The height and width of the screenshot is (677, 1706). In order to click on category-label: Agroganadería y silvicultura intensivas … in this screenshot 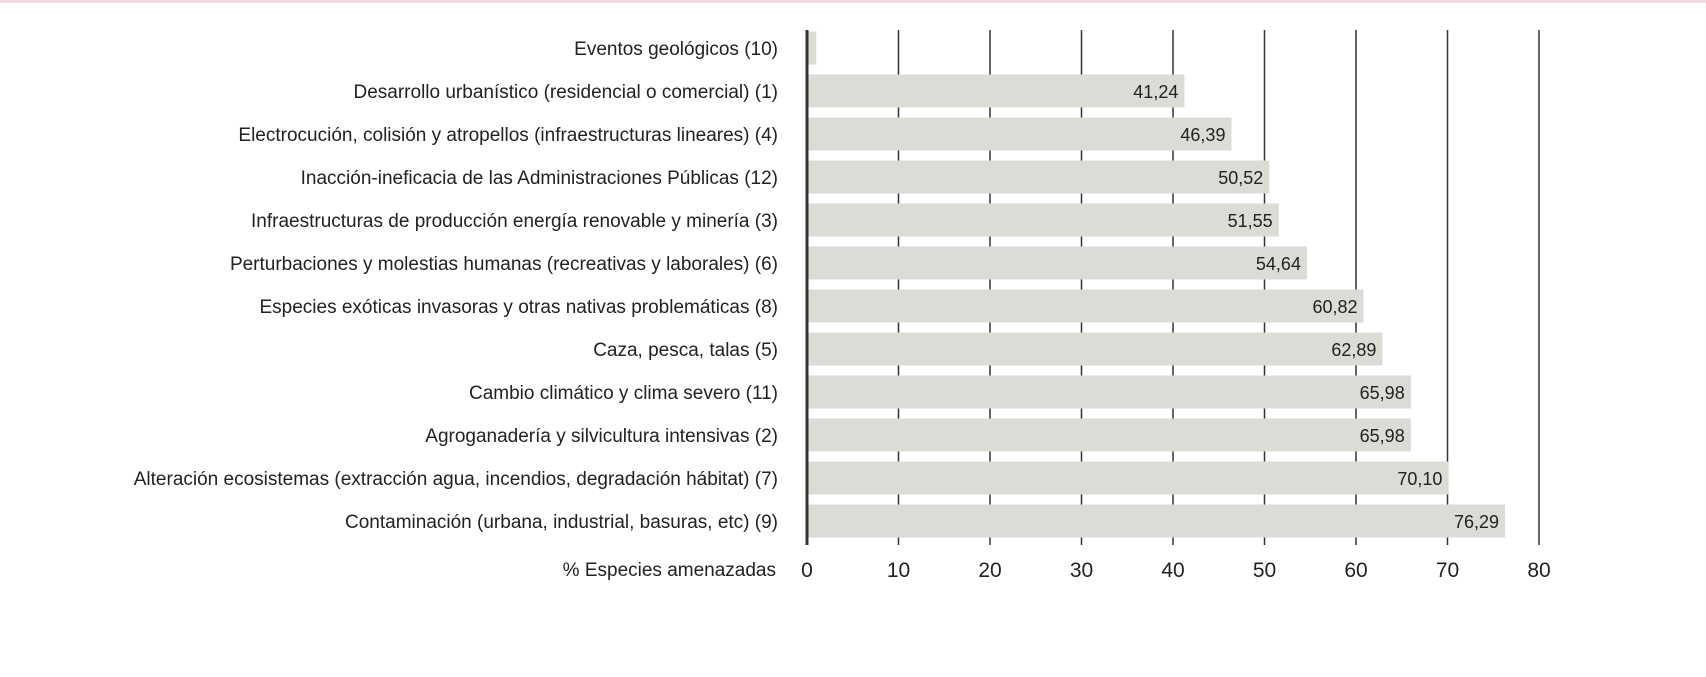, I will do `click(601, 436)`.